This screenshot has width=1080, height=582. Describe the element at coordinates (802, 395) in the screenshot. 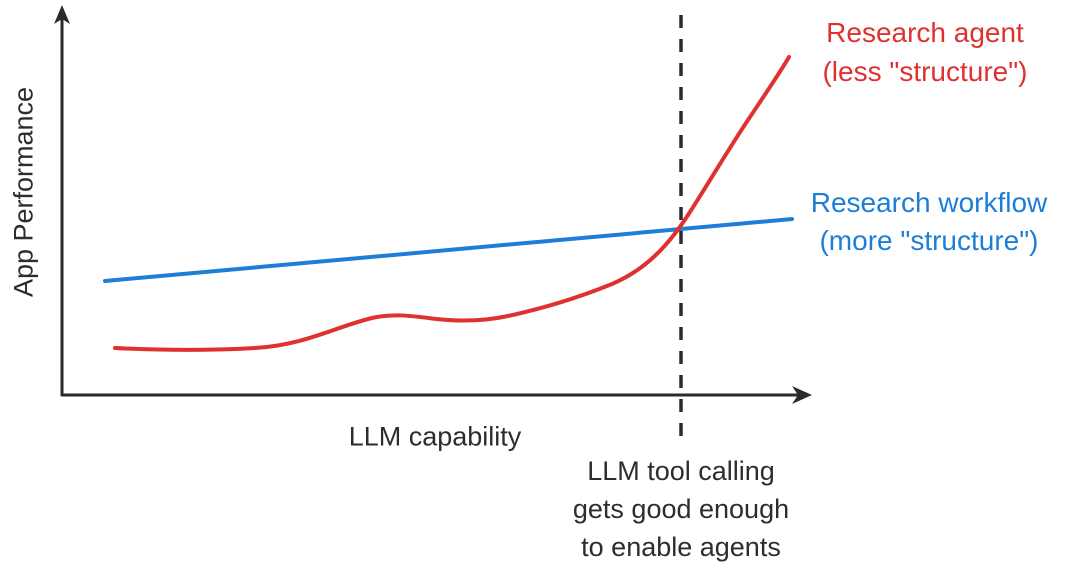

I see `x-axis-arrowhead` at that location.